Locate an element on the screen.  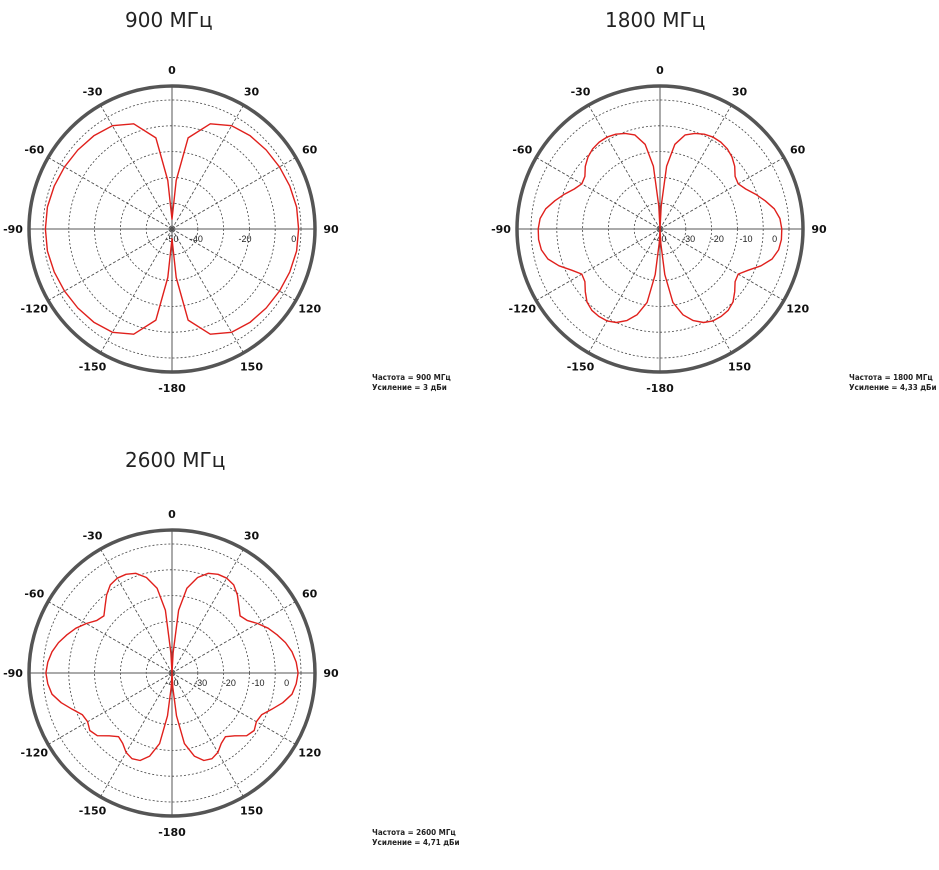
chart-title: 2600 МГц is located at coordinates (175, 460).